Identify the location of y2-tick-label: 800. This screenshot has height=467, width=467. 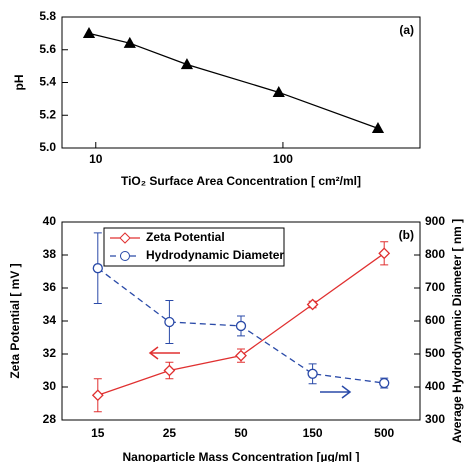
(435, 254).